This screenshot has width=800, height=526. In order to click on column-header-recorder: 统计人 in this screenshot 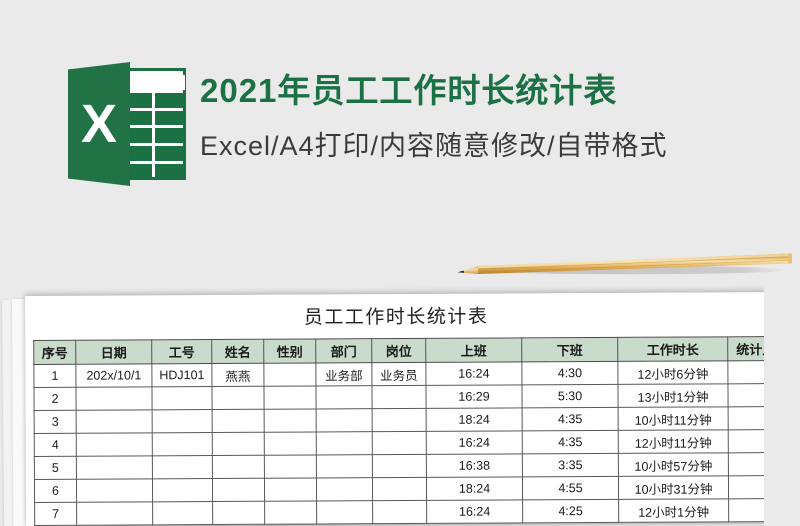, I will do `click(755, 348)`.